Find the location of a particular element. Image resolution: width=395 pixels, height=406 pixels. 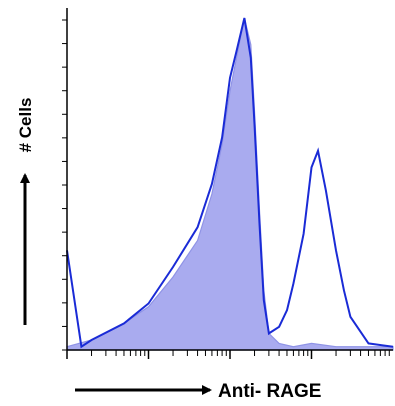

x-ticks is located at coordinates (228, 354).